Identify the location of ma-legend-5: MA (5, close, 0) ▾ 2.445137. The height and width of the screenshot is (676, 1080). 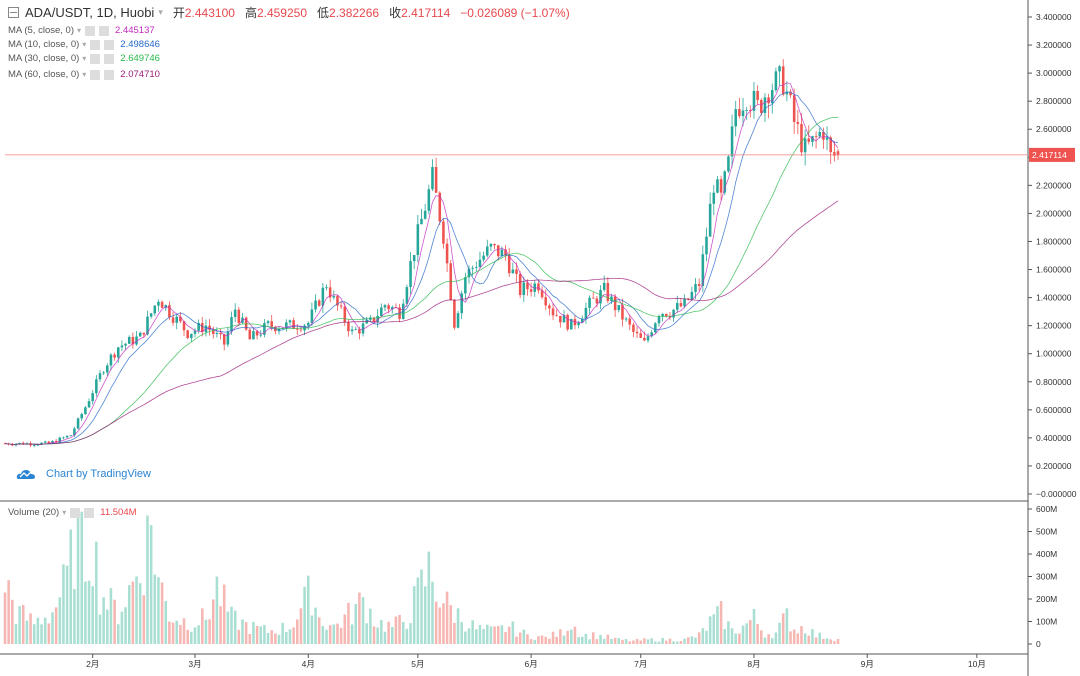
(81, 30).